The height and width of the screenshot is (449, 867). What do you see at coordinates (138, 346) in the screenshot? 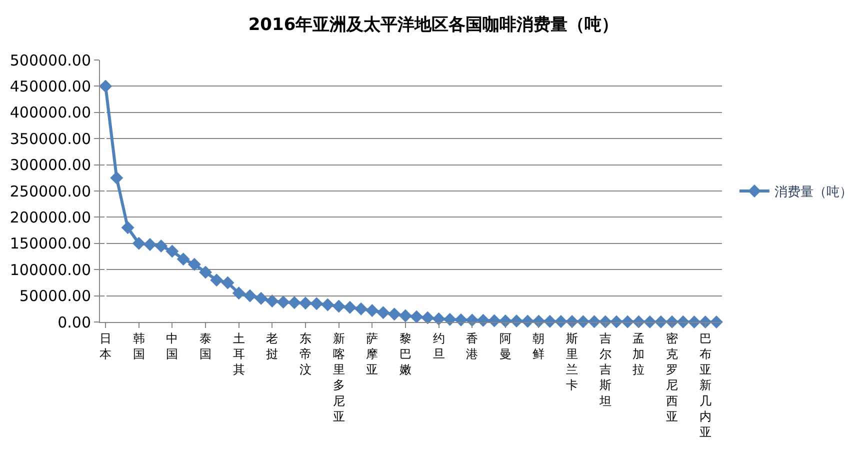
I see `x-tick-label: 韩国` at bounding box center [138, 346].